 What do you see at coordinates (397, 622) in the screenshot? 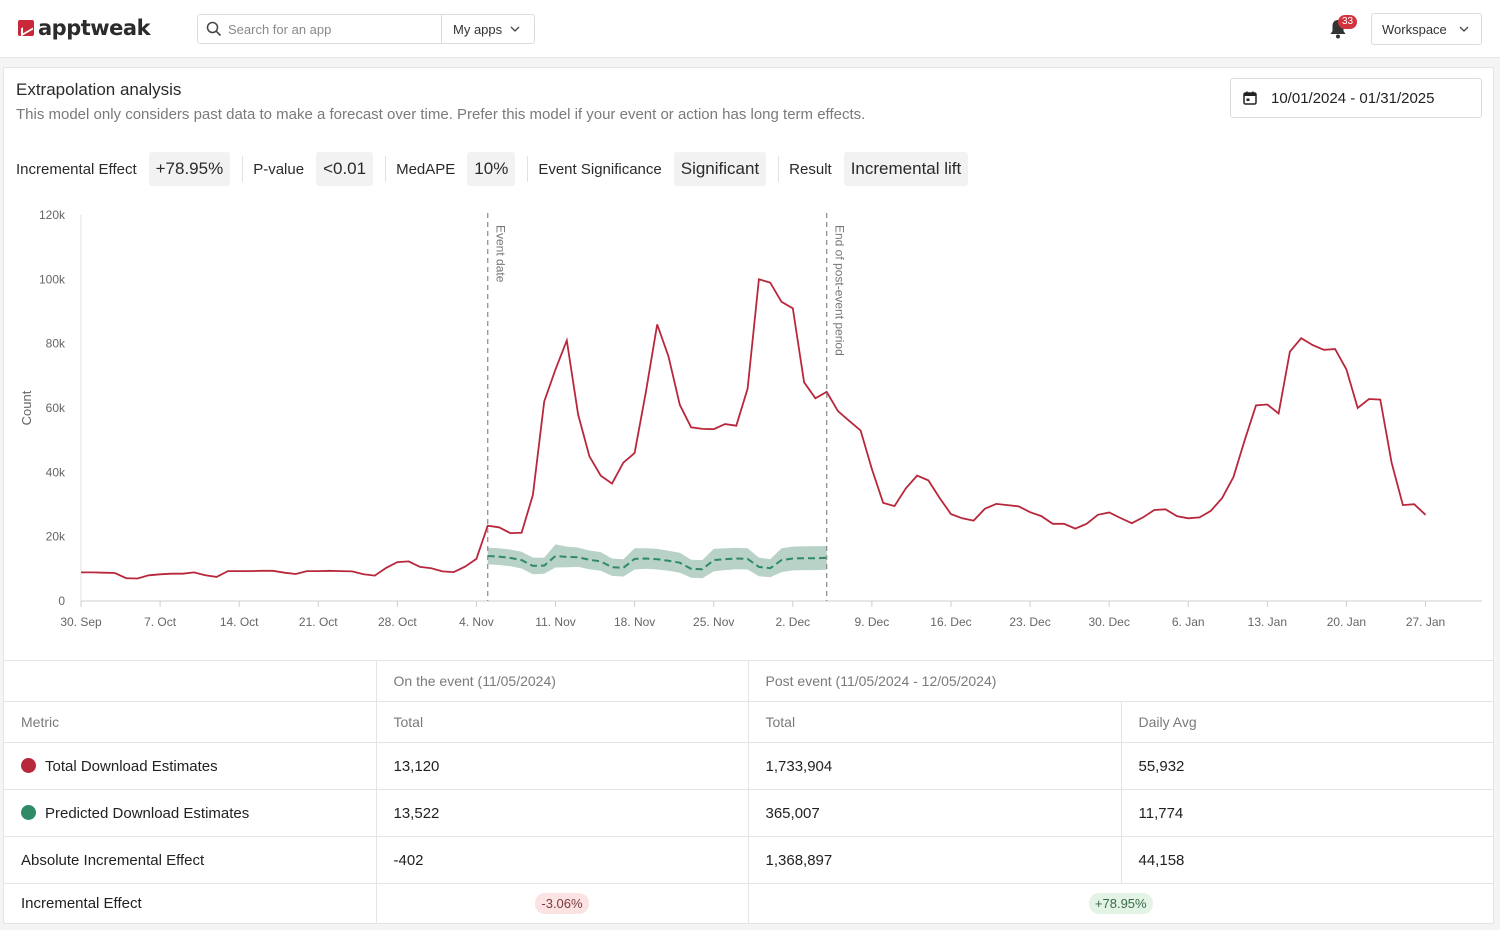
I see `x-tick-label: 28. Oct` at bounding box center [397, 622].